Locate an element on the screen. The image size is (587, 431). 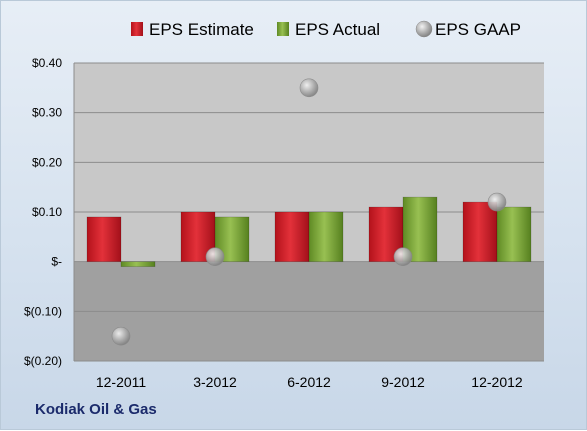
legend-label: EPS Actual is located at coordinates (337, 29).